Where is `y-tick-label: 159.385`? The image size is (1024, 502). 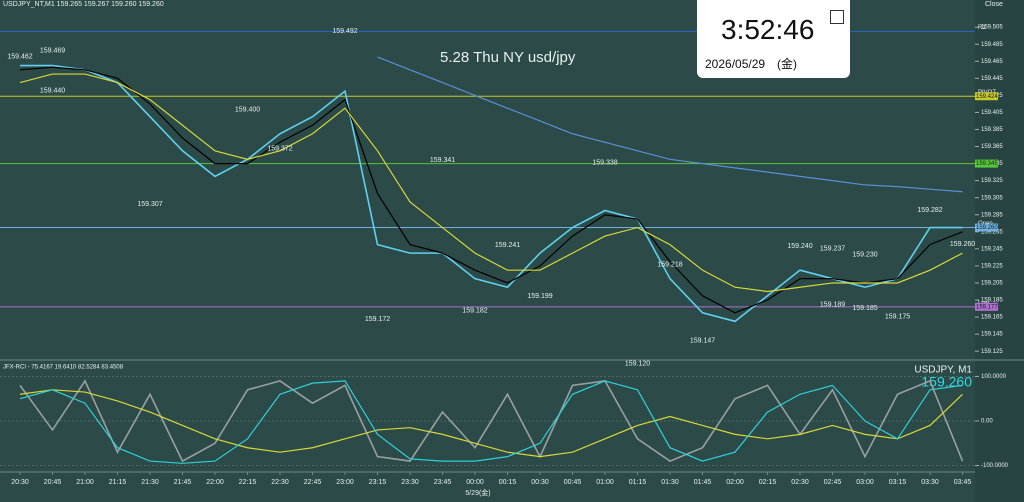 y-tick-label: 159.385 is located at coordinates (992, 130).